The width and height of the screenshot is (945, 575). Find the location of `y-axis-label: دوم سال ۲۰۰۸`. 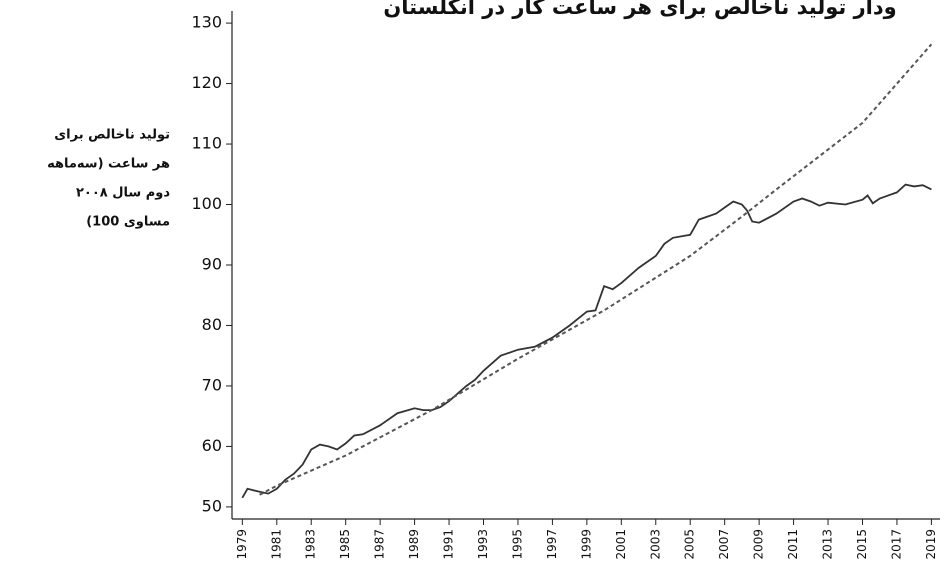

y-axis-label: دوم سال ۲۰۰۸ is located at coordinates (123, 193).